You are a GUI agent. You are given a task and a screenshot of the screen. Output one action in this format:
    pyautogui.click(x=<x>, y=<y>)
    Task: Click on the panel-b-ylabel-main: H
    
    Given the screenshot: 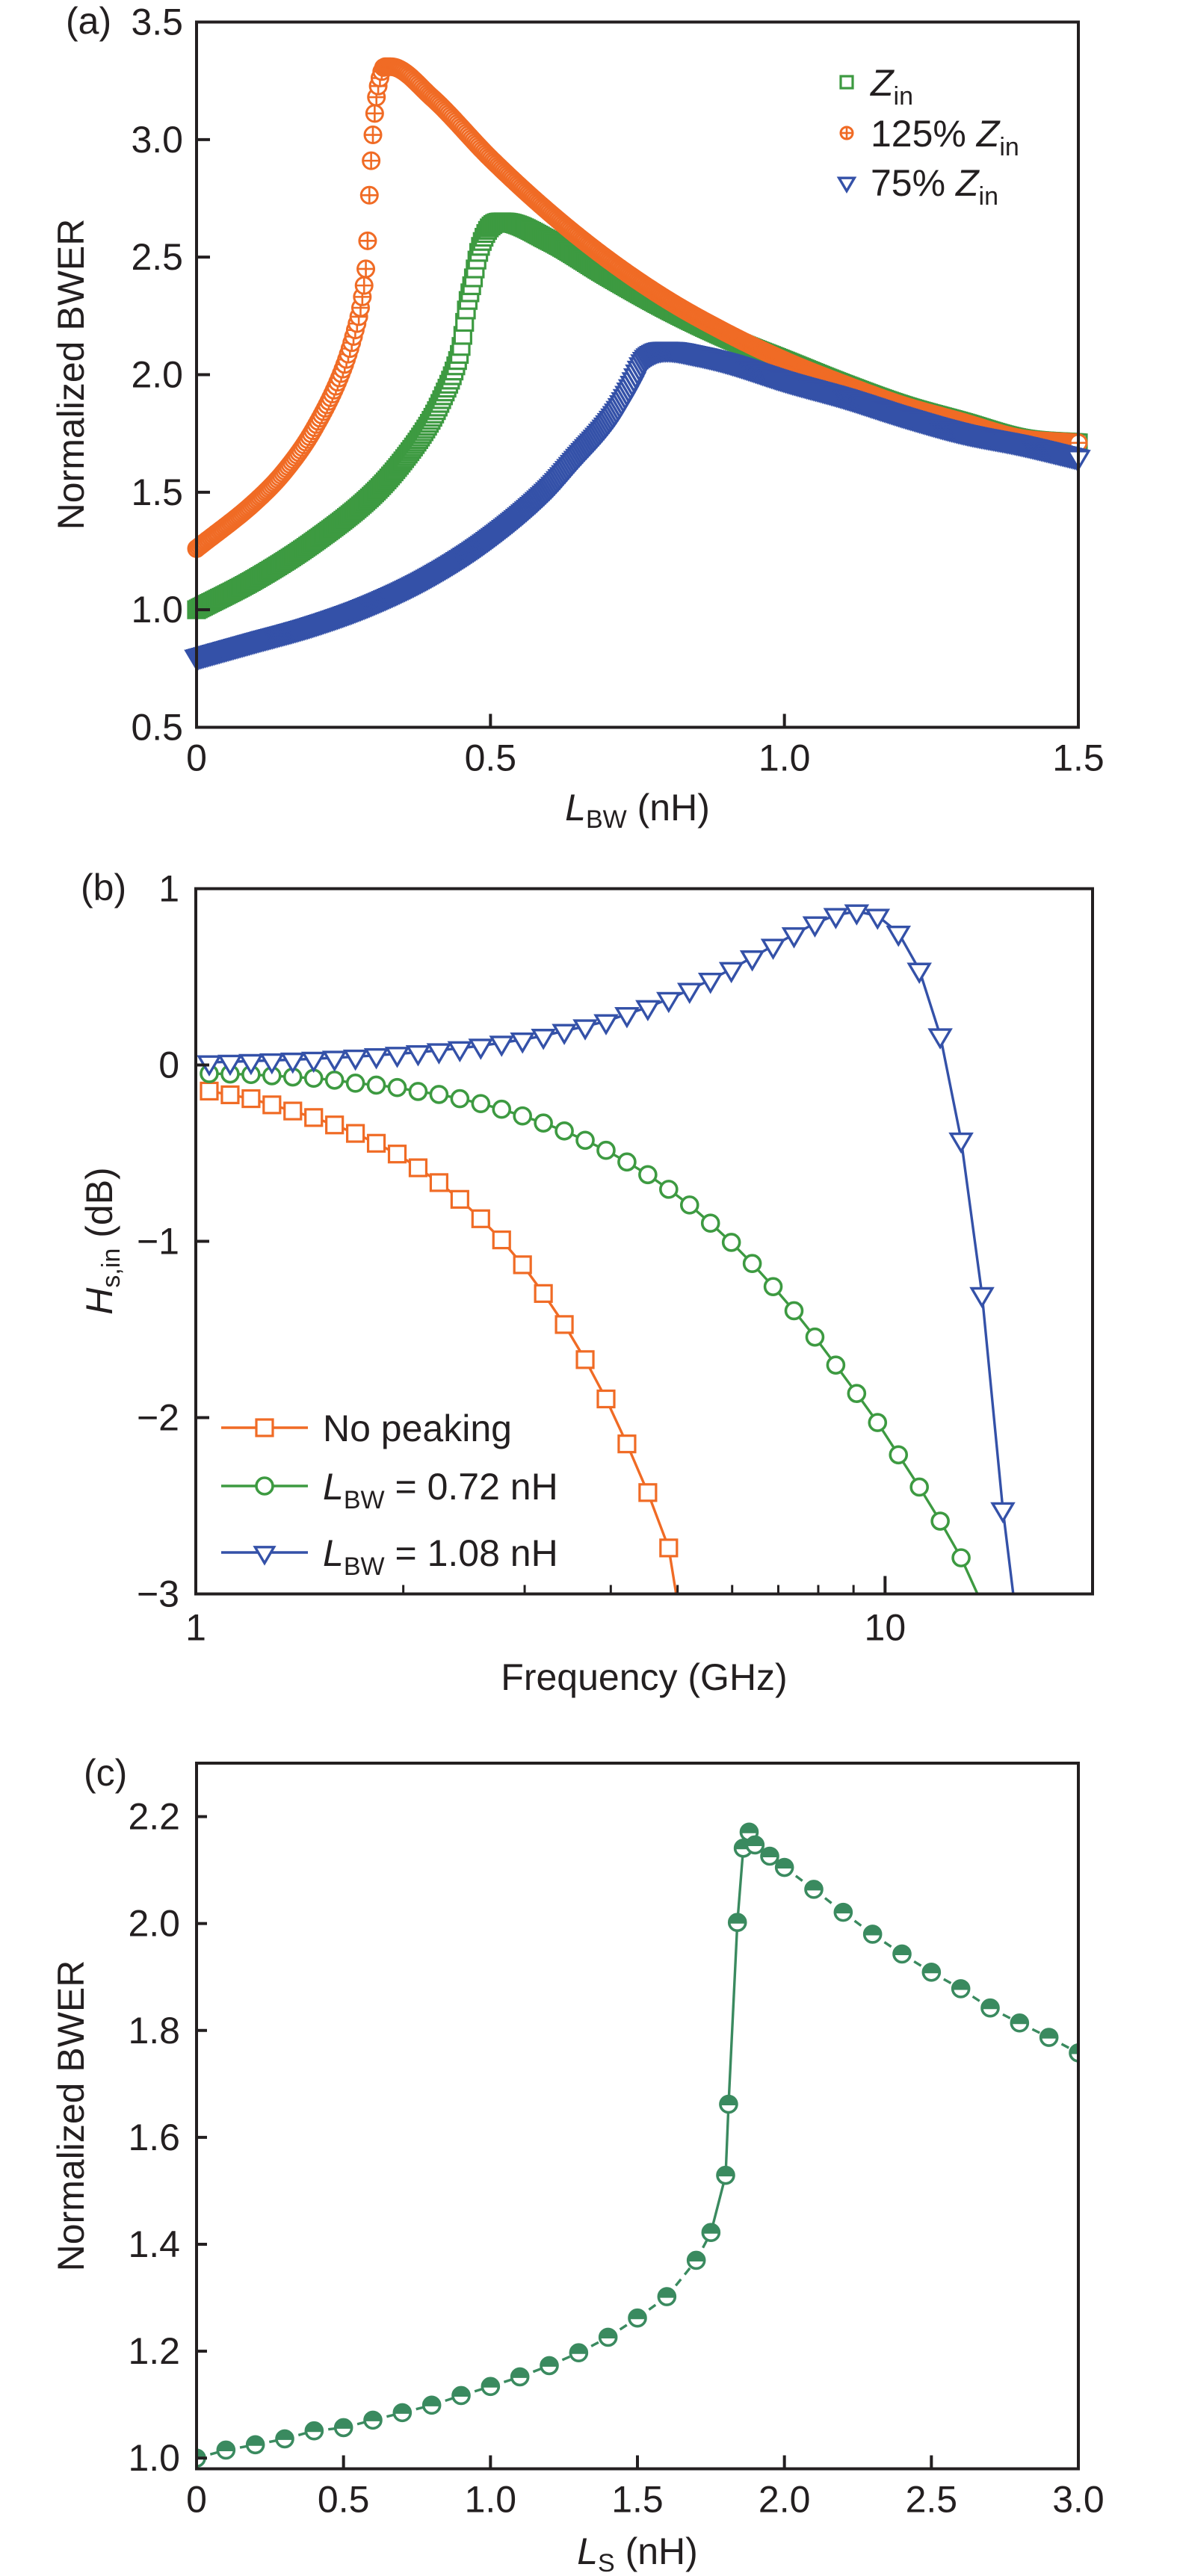 What is the action you would take?
    pyautogui.click(x=99, y=1301)
    